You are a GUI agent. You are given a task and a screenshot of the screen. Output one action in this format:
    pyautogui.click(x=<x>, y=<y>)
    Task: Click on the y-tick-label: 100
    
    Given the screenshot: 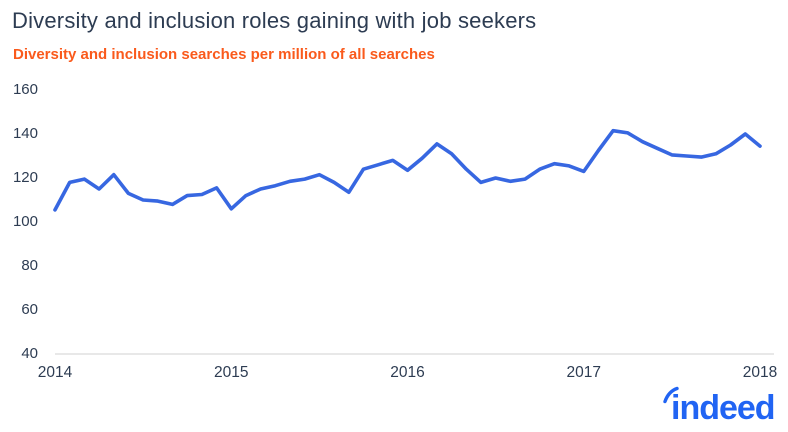 What is the action you would take?
    pyautogui.click(x=25, y=221)
    